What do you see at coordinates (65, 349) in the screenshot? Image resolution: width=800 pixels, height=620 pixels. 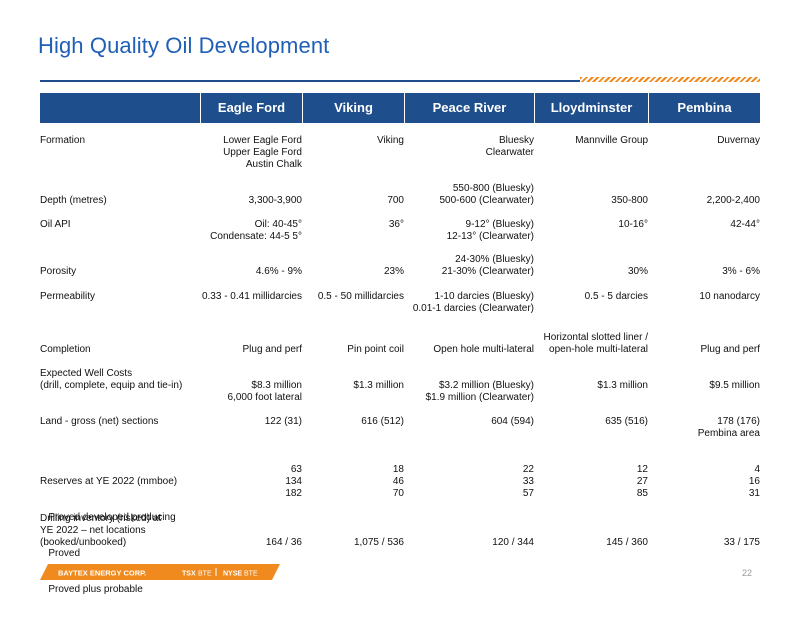 I see `row-label: Completion` at bounding box center [65, 349].